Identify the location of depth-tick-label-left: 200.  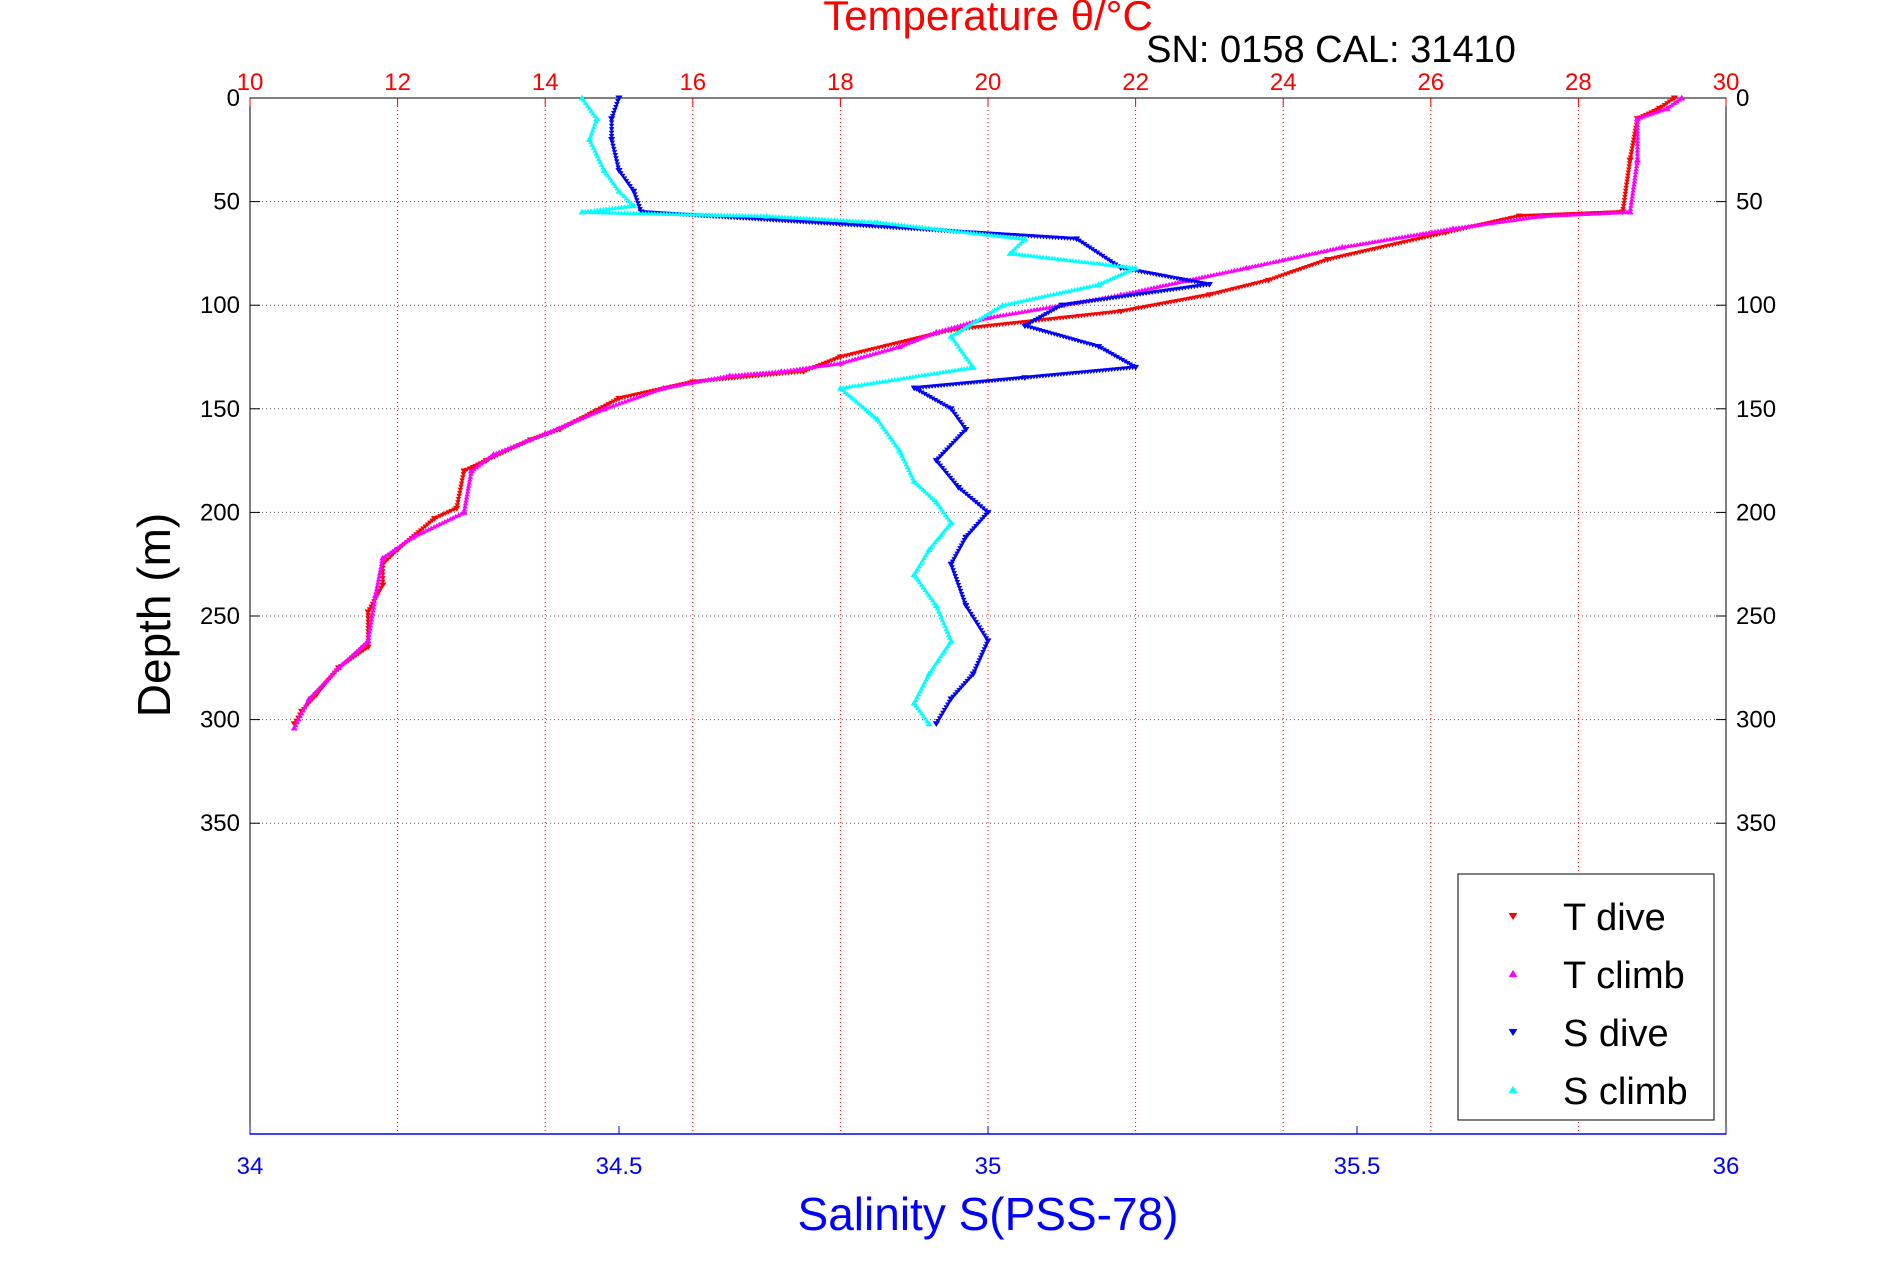
(220, 512).